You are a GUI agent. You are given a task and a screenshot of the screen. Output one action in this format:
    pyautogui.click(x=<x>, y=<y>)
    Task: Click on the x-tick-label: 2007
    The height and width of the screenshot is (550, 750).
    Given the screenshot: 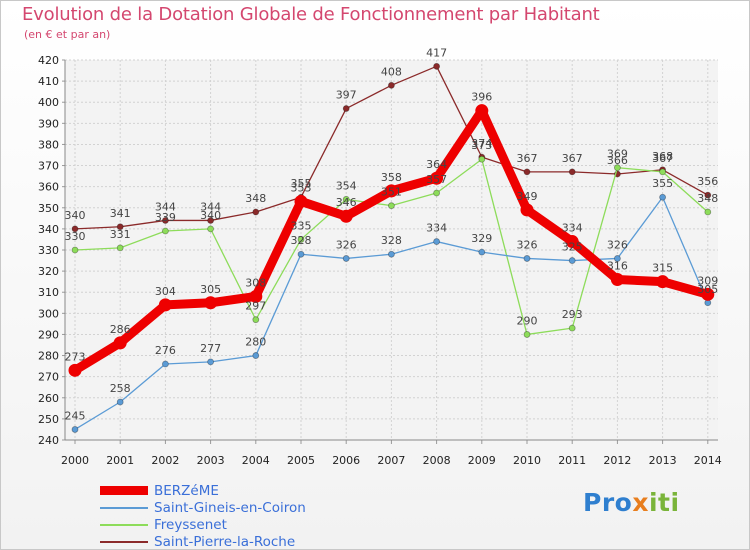 What is the action you would take?
    pyautogui.click(x=391, y=460)
    